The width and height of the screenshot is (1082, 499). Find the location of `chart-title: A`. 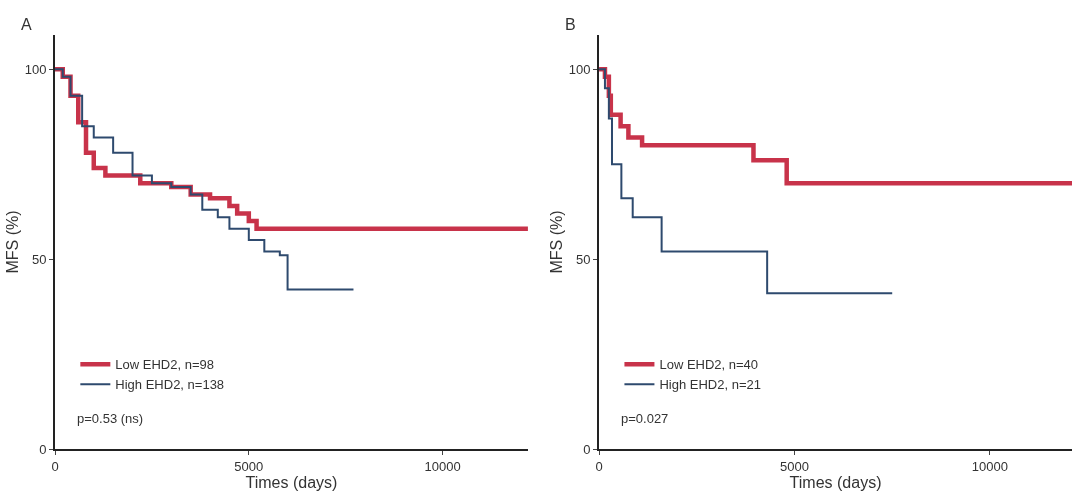

chart-title: A is located at coordinates (26, 24).